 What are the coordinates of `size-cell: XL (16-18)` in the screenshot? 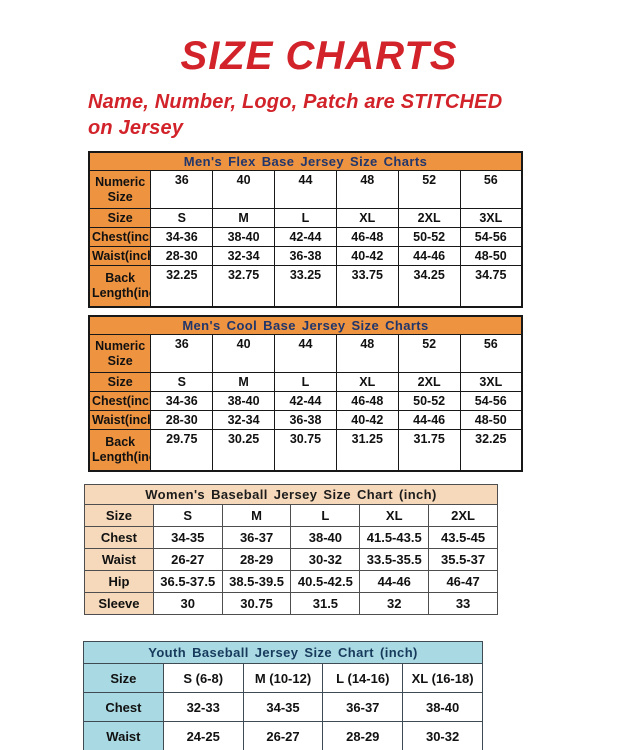 It's located at (442, 678).